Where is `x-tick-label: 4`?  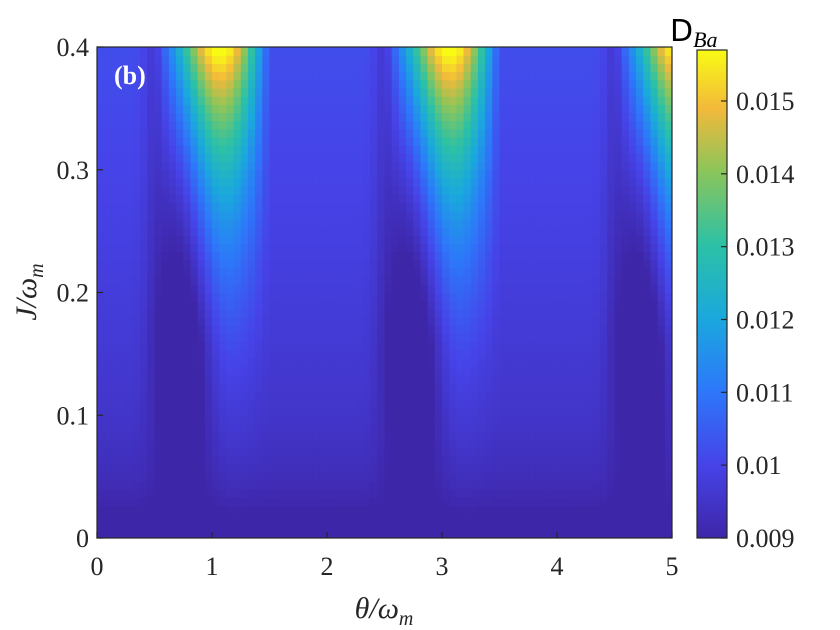 x-tick-label: 4 is located at coordinates (557, 566).